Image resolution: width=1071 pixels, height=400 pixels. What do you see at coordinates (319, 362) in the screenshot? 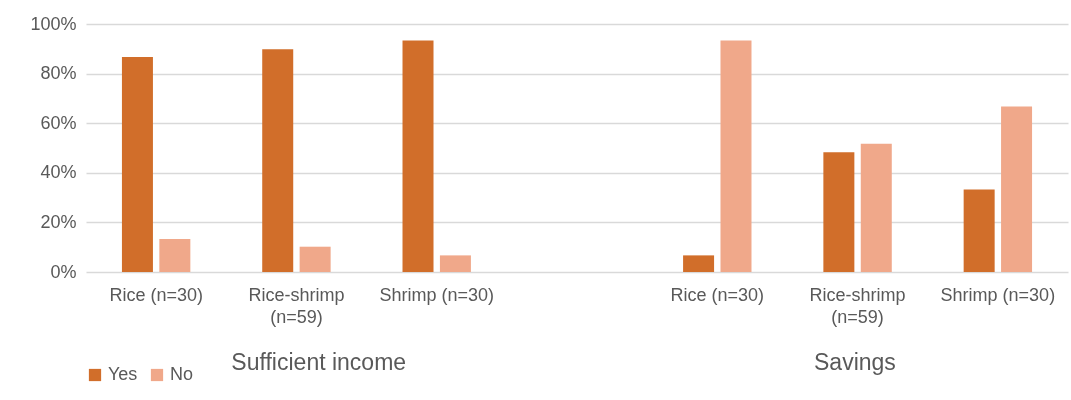
I see `text: Sufficient income` at bounding box center [319, 362].